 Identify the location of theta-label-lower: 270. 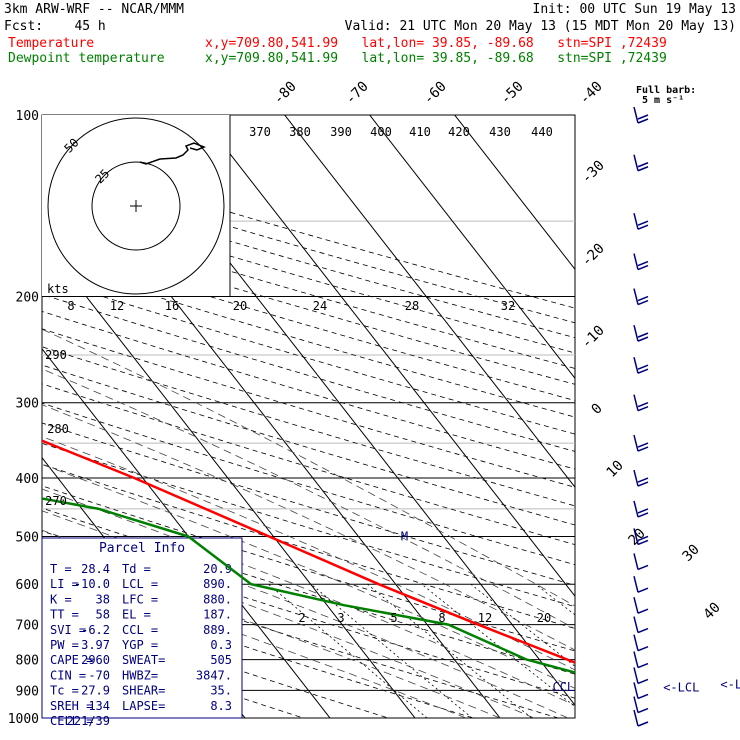
(56, 501).